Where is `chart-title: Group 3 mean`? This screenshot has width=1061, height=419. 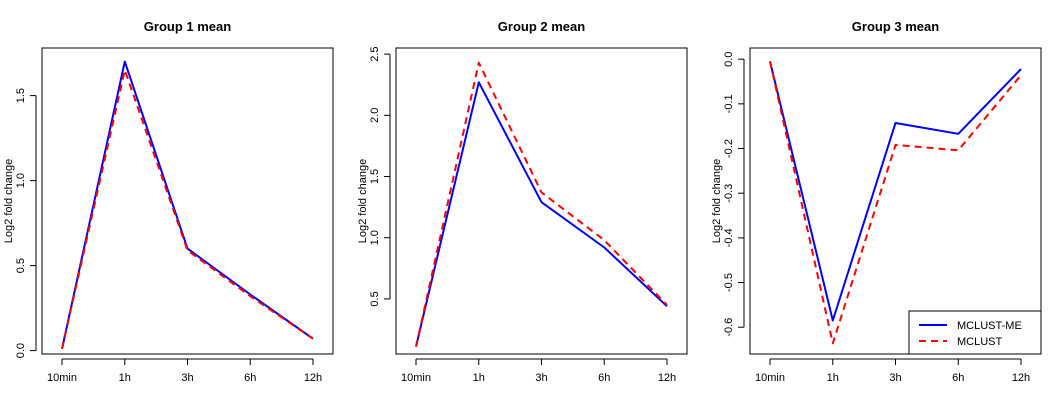 chart-title: Group 3 mean is located at coordinates (895, 26).